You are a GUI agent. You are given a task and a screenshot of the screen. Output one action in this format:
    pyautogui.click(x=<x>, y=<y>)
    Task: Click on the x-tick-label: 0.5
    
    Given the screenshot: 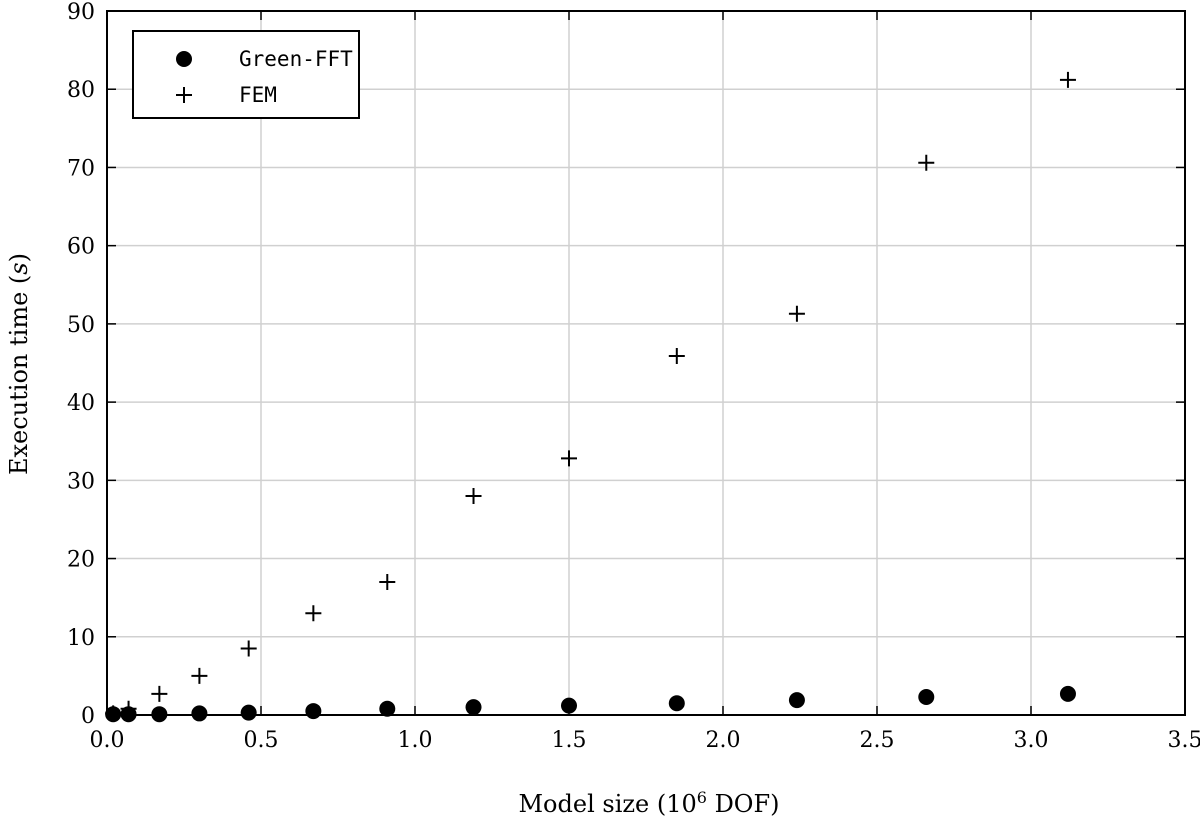 What is the action you would take?
    pyautogui.click(x=261, y=740)
    